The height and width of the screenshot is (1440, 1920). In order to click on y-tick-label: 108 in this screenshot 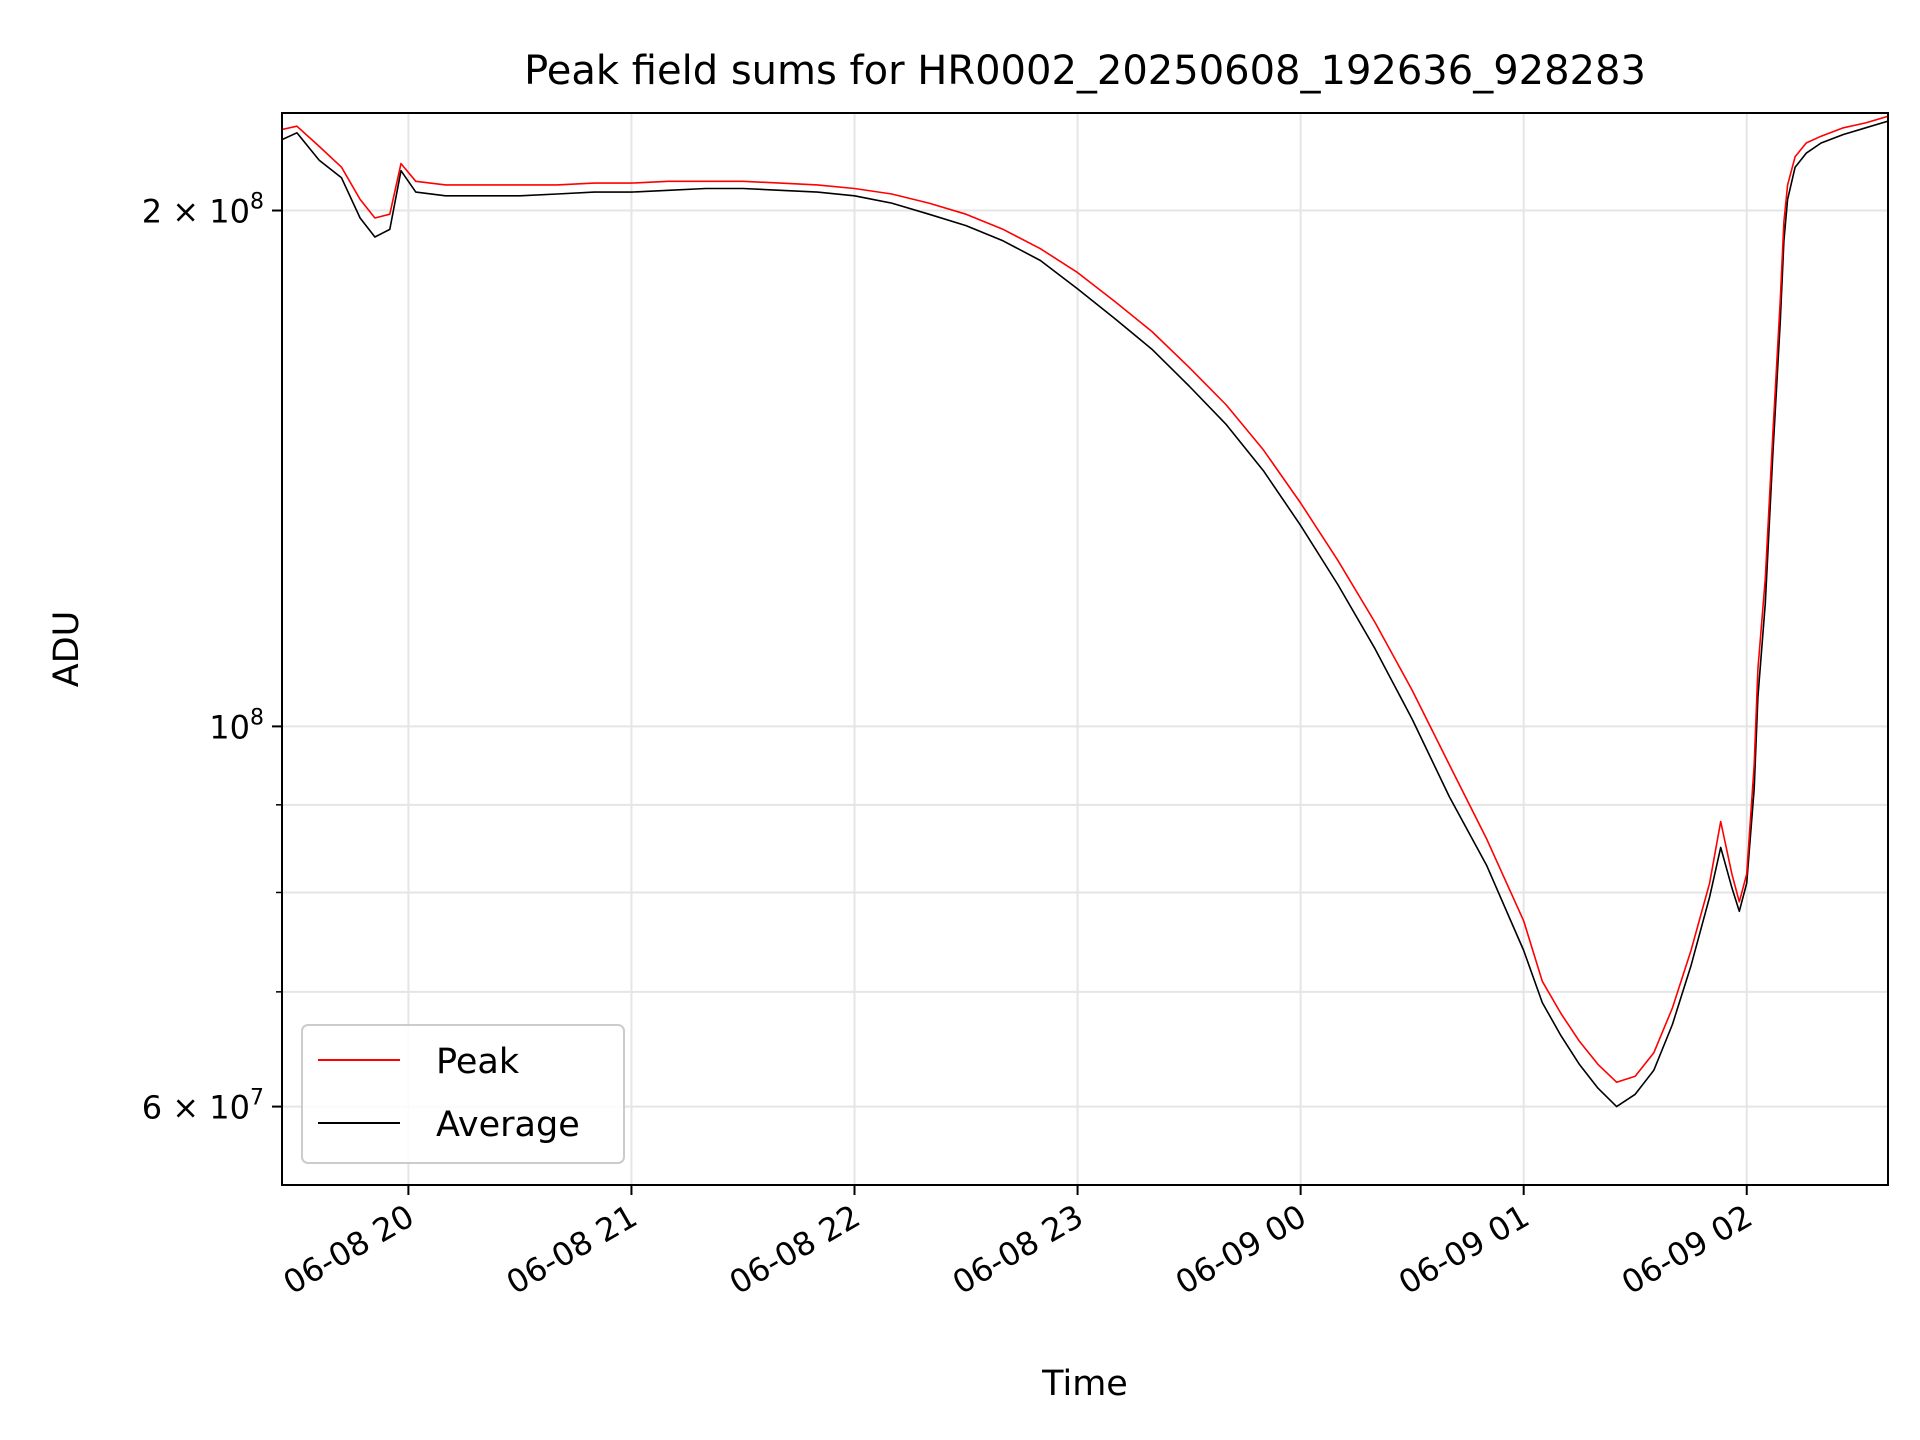, I will do `click(236, 725)`.